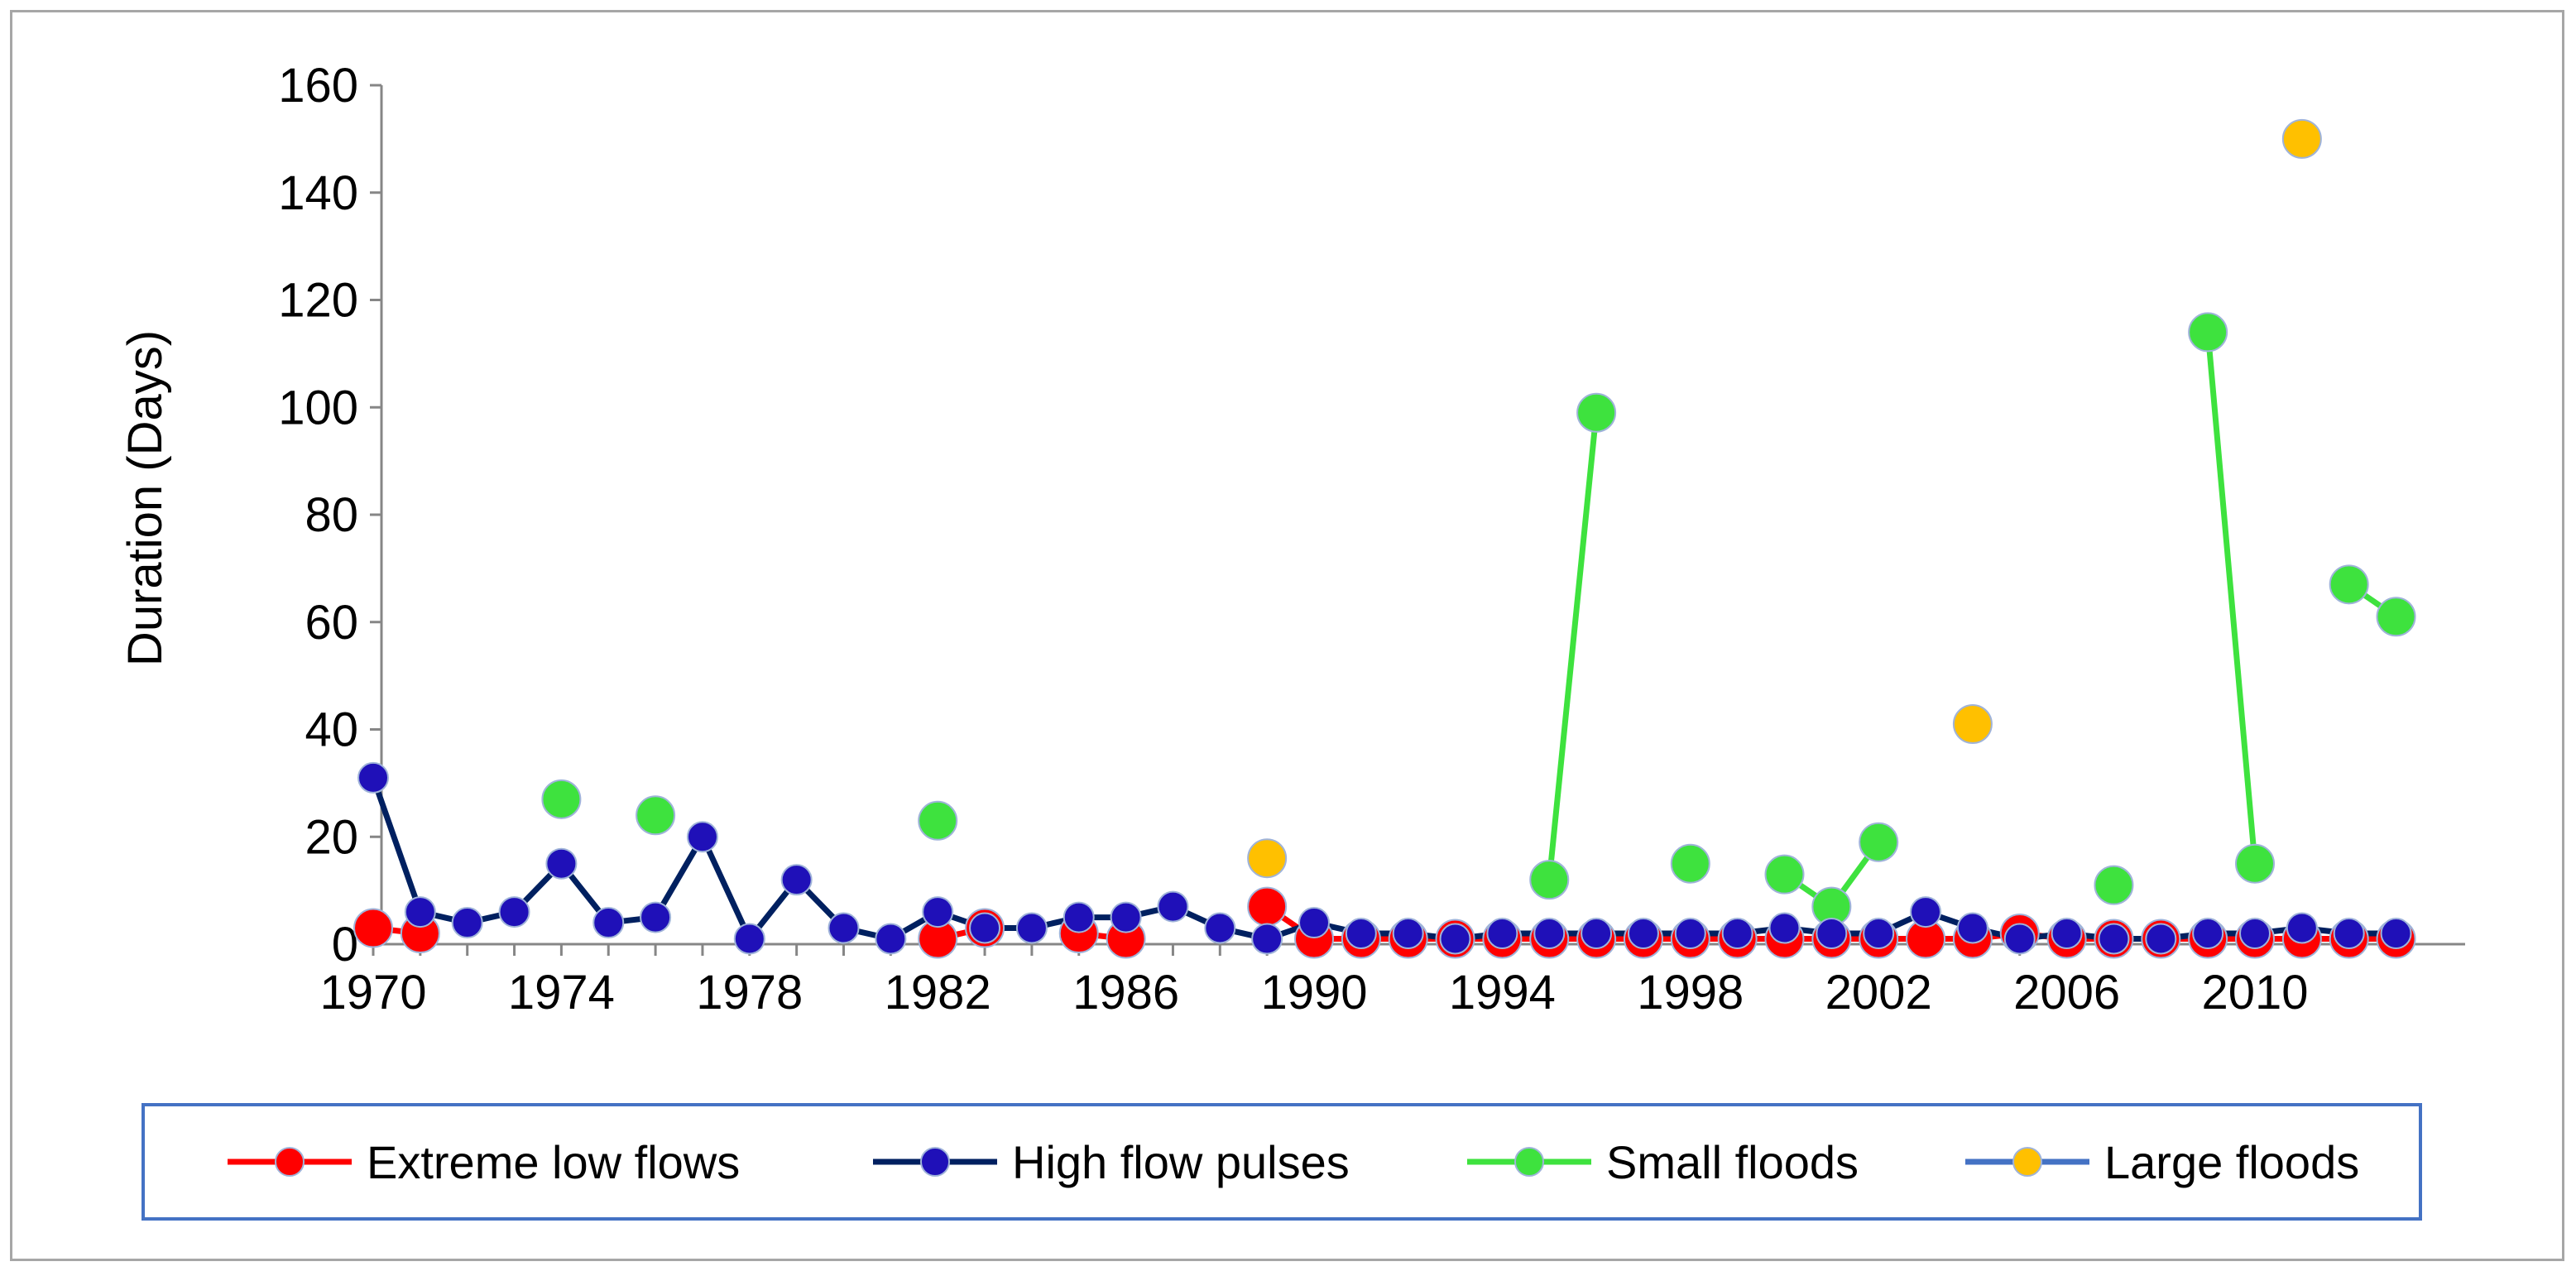 The height and width of the screenshot is (1276, 2576). Describe the element at coordinates (331, 837) in the screenshot. I see `y-tick-label: 20` at that location.